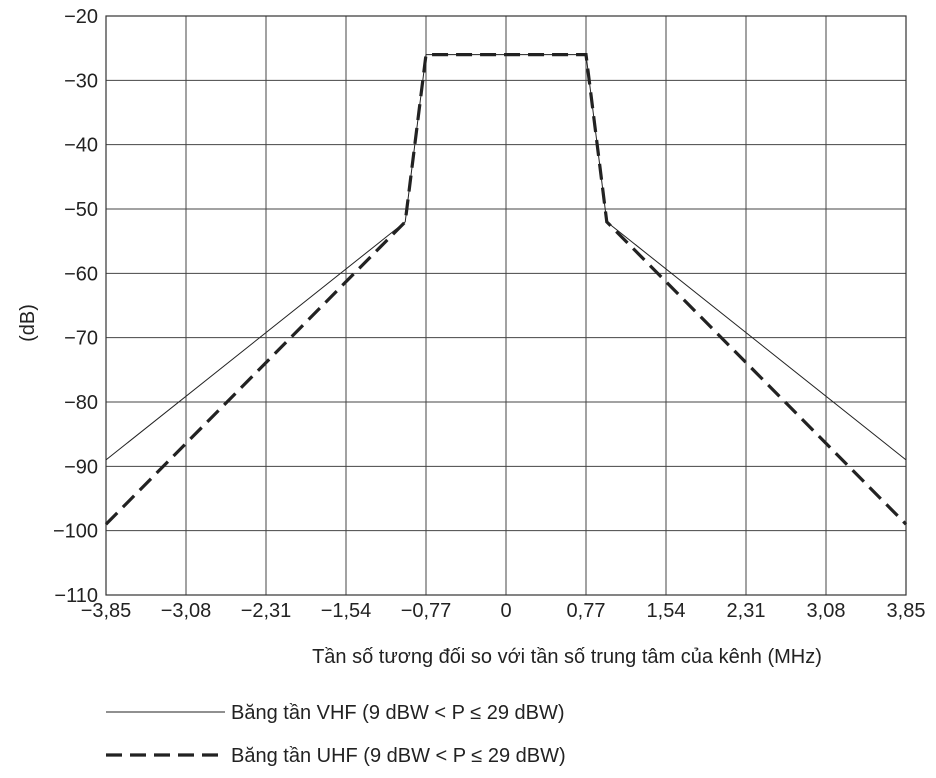 The height and width of the screenshot is (778, 936). I want to click on y-tick-label: −80, so click(81, 403).